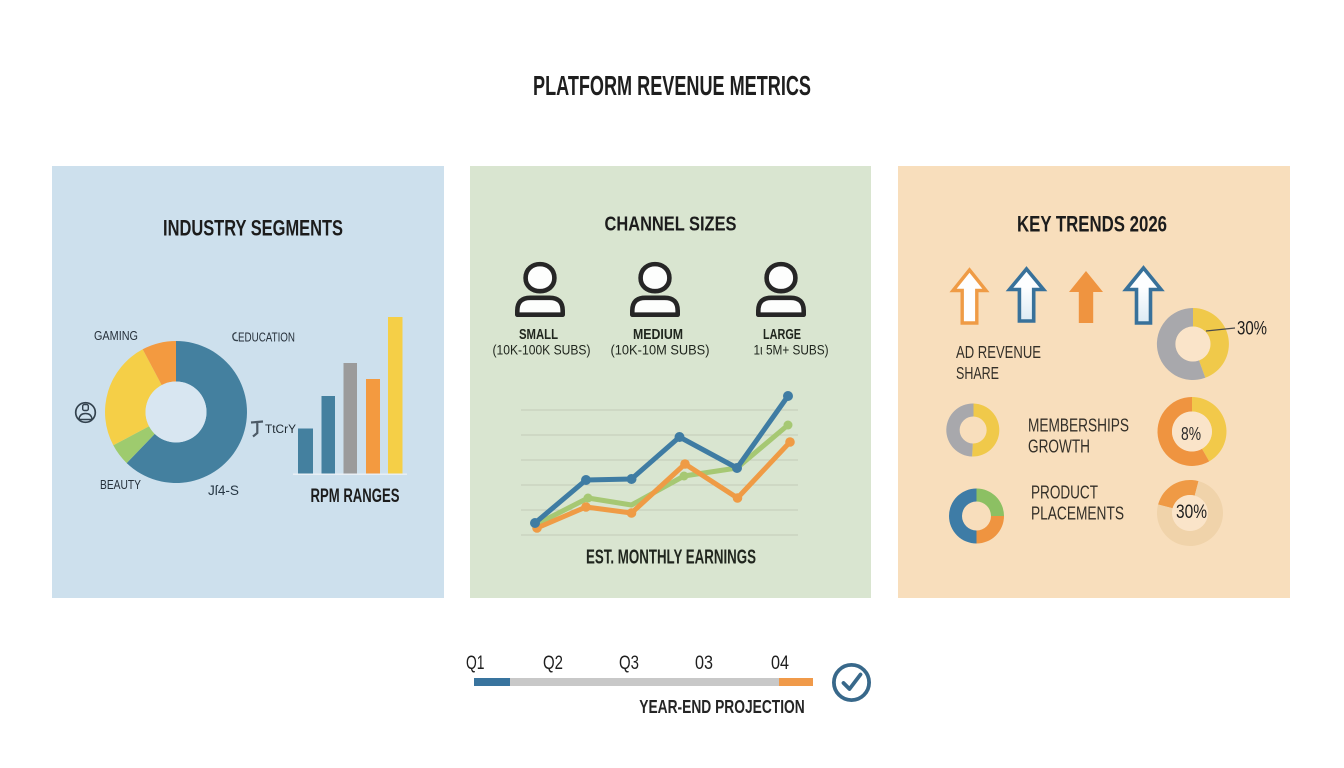  Describe the element at coordinates (791, 350) in the screenshot. I see `svg-text: 1ι 5M+ SUBS)` at that location.